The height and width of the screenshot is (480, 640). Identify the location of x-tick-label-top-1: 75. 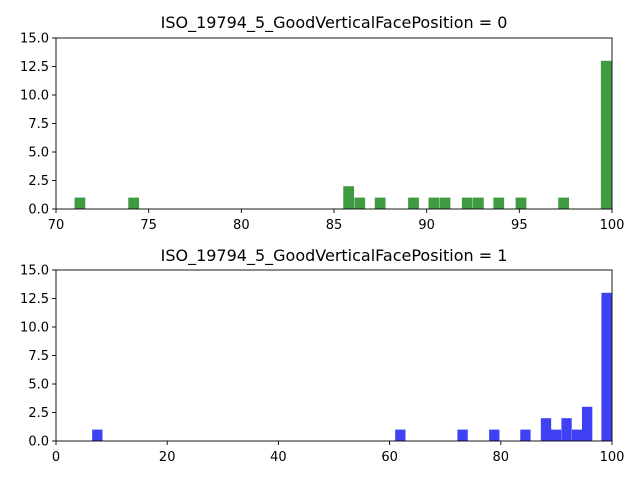
(148, 225).